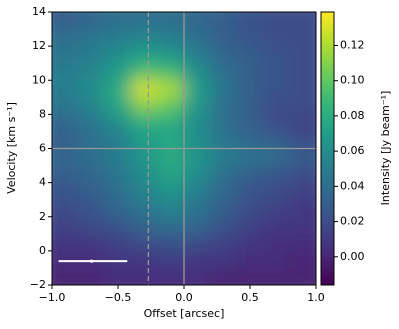  Describe the element at coordinates (184, 313) in the screenshot. I see `x-axis-label: Offset [arcsec]` at that location.